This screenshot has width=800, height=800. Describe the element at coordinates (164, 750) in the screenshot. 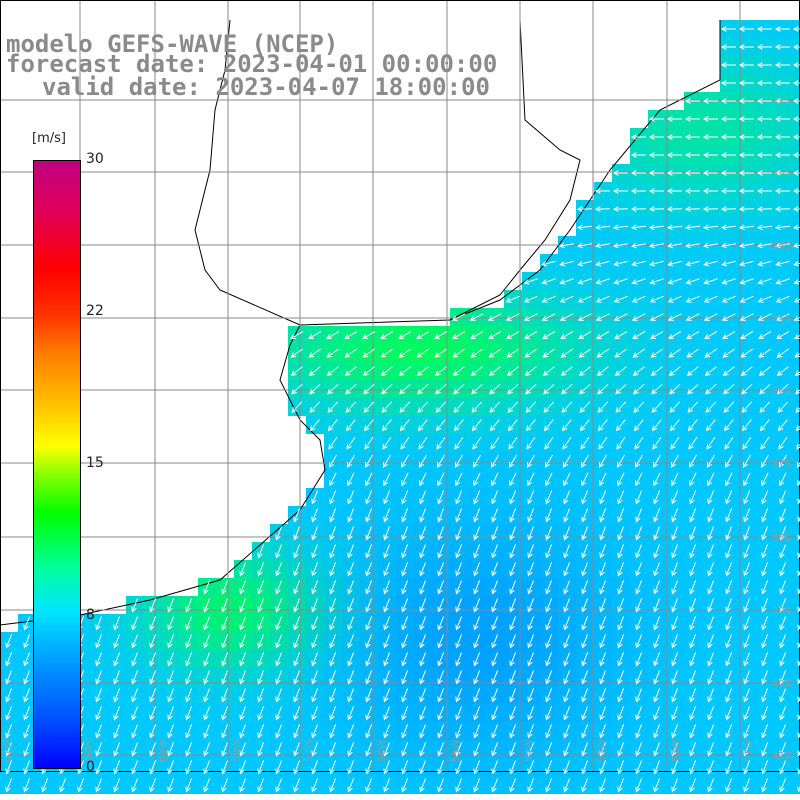

I see `longitude-label: 59W` at that location.